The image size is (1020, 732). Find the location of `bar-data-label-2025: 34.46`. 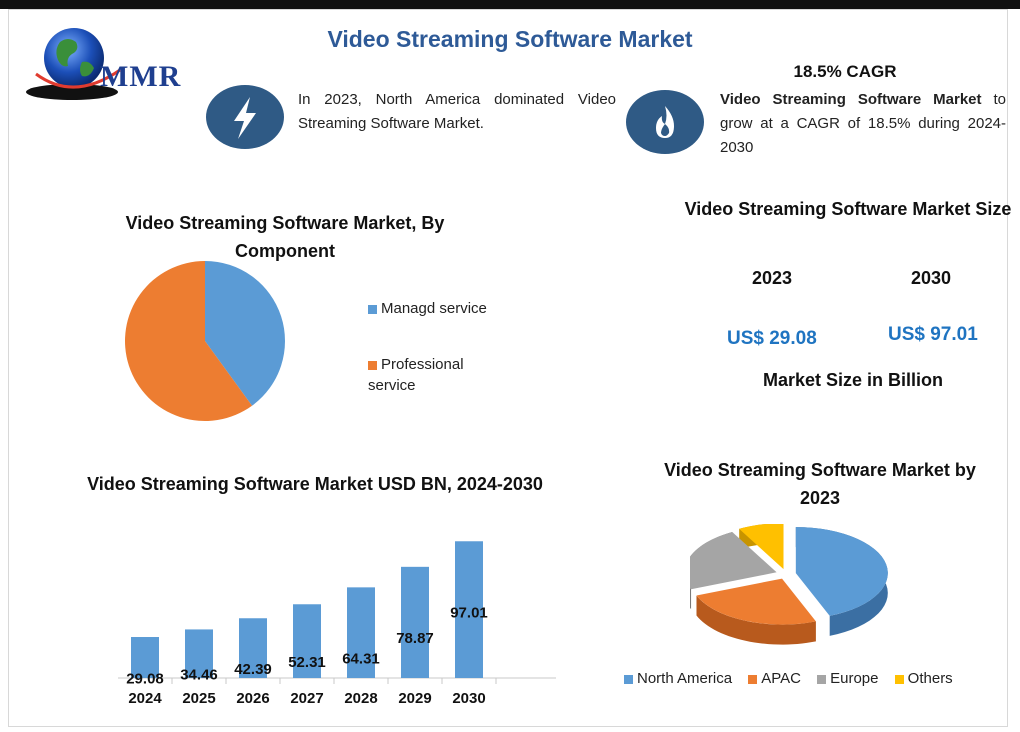

bar-data-label-2025: 34.46 is located at coordinates (199, 675).